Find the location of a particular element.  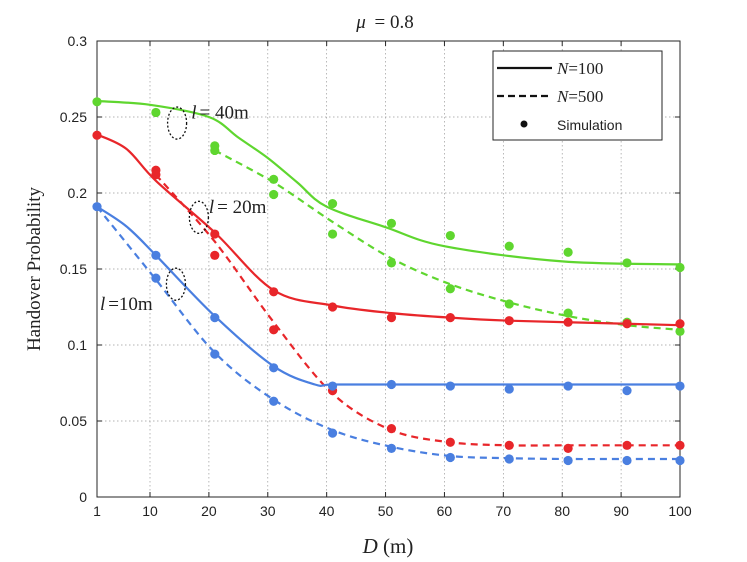

y-tick-label: 0.1 is located at coordinates (78, 345).